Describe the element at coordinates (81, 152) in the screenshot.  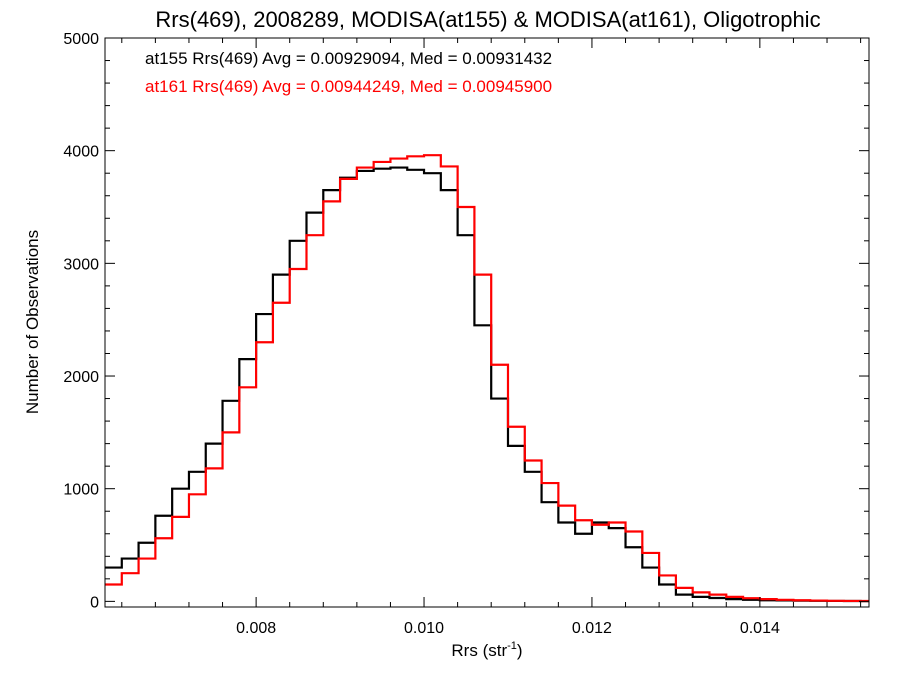
I see `y-tick-label: 4000` at that location.